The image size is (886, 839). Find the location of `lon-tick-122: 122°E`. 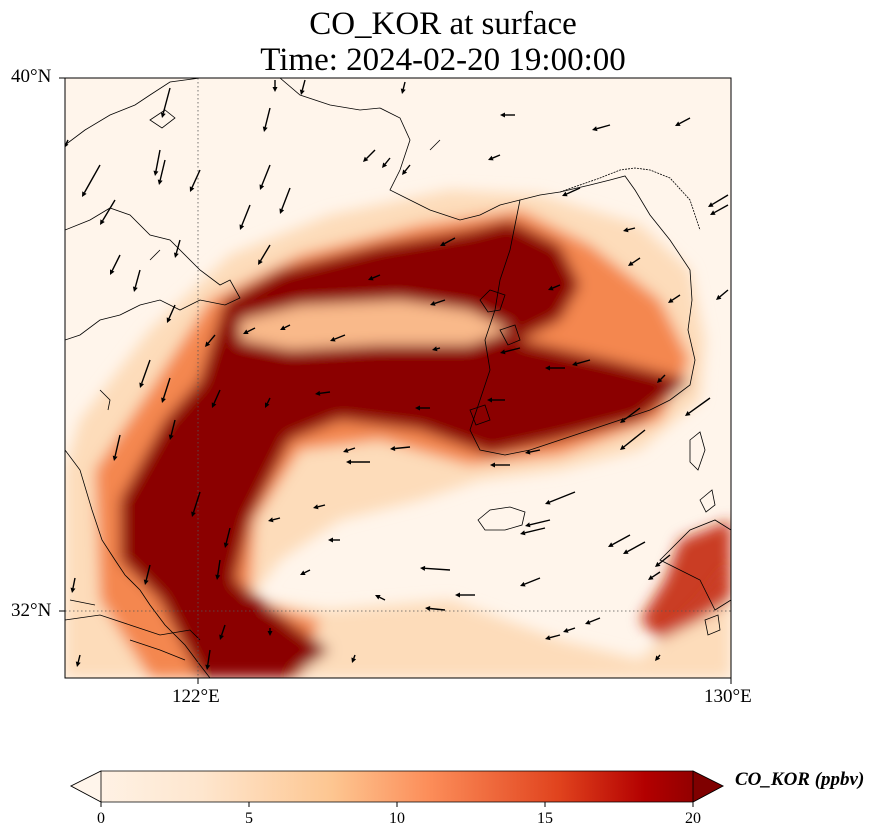

lon-tick-122: 122°E is located at coordinates (196, 696).